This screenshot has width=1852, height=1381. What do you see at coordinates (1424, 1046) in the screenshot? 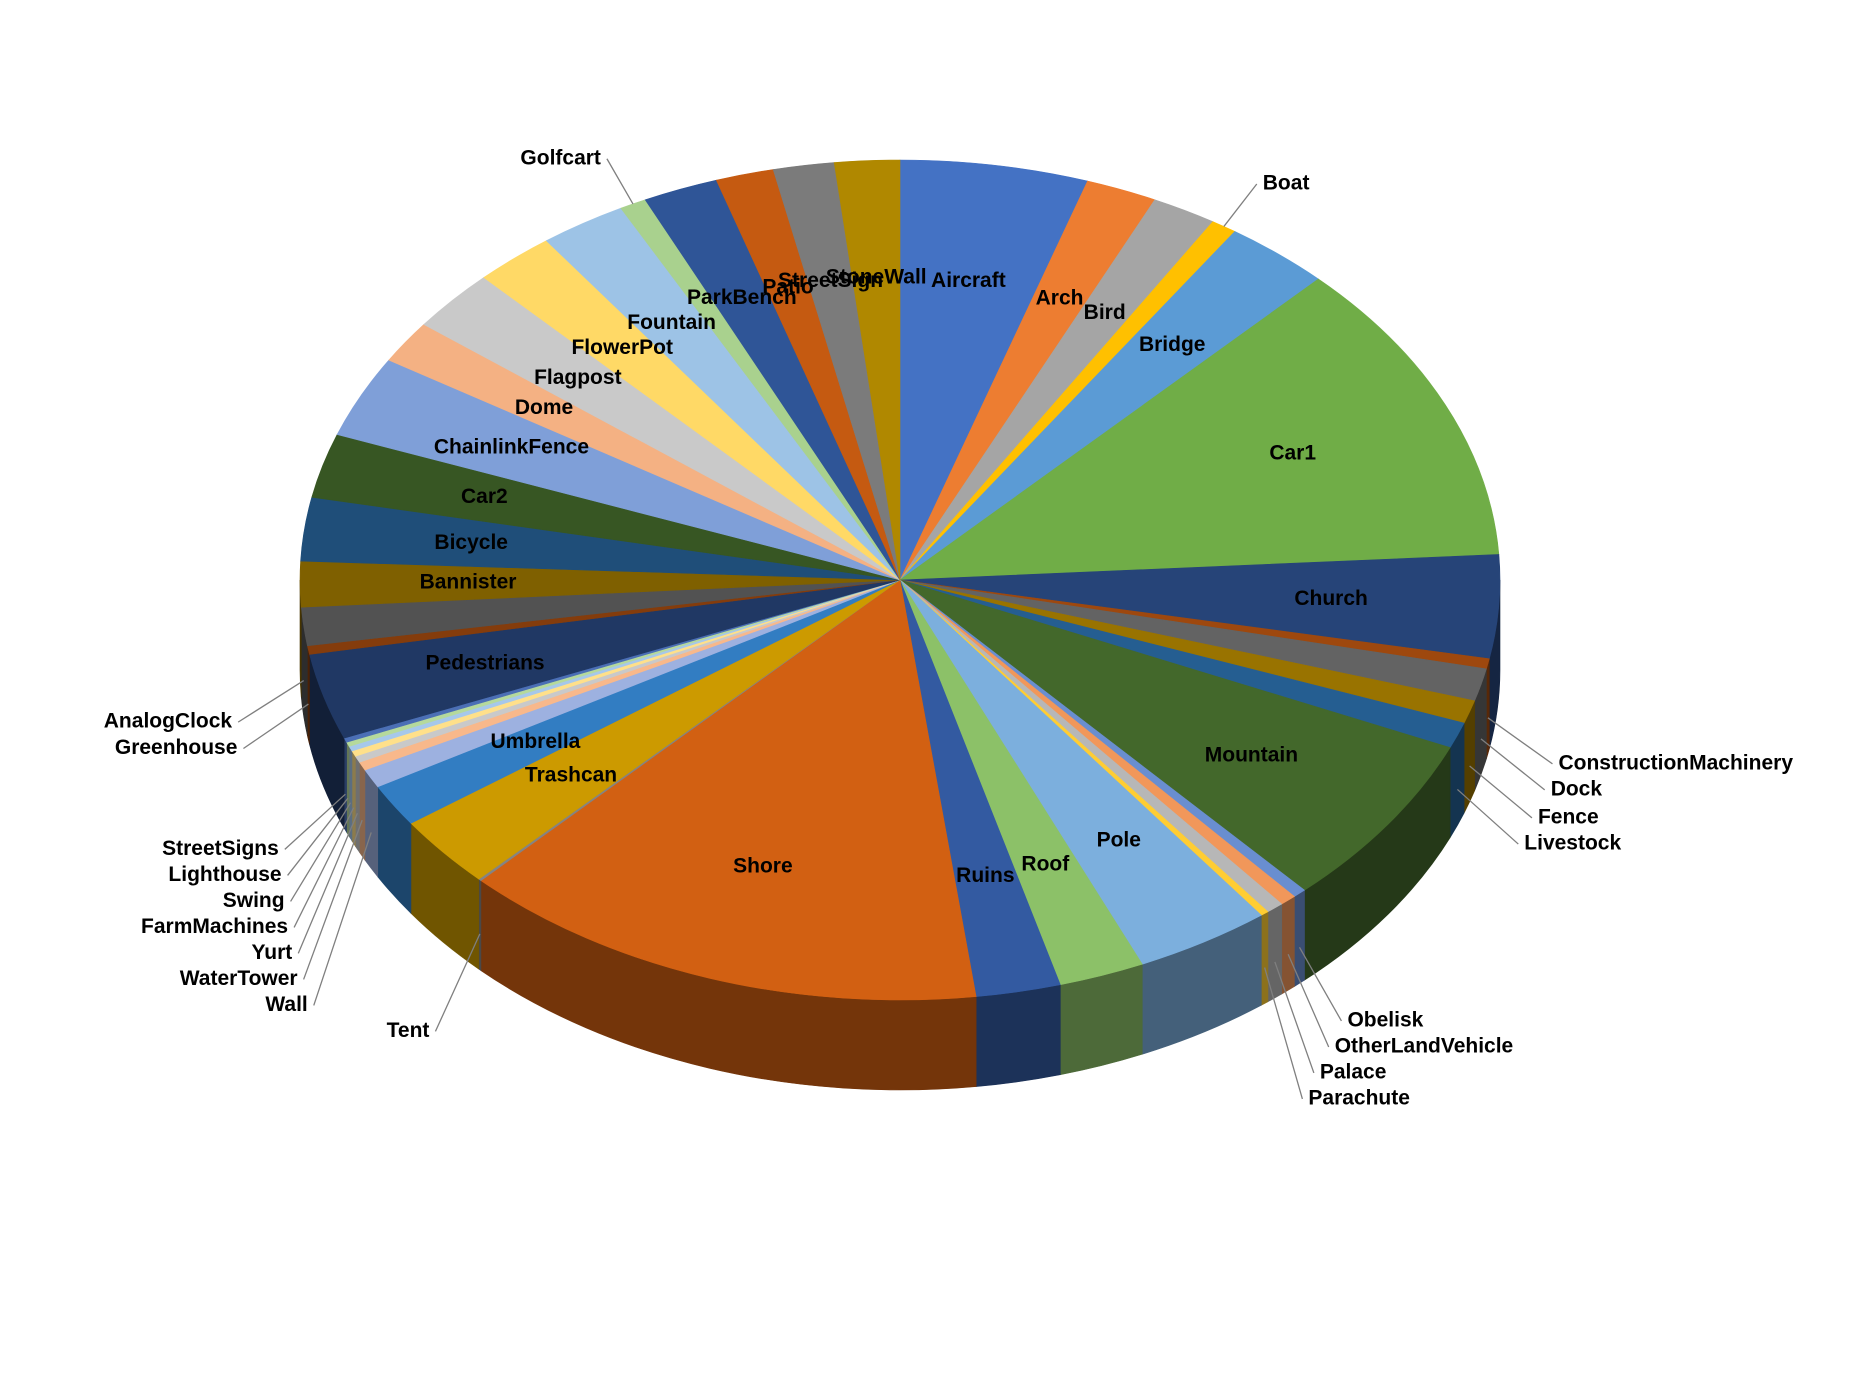
I see `slice-label: OtherLandVehicle` at bounding box center [1424, 1046].